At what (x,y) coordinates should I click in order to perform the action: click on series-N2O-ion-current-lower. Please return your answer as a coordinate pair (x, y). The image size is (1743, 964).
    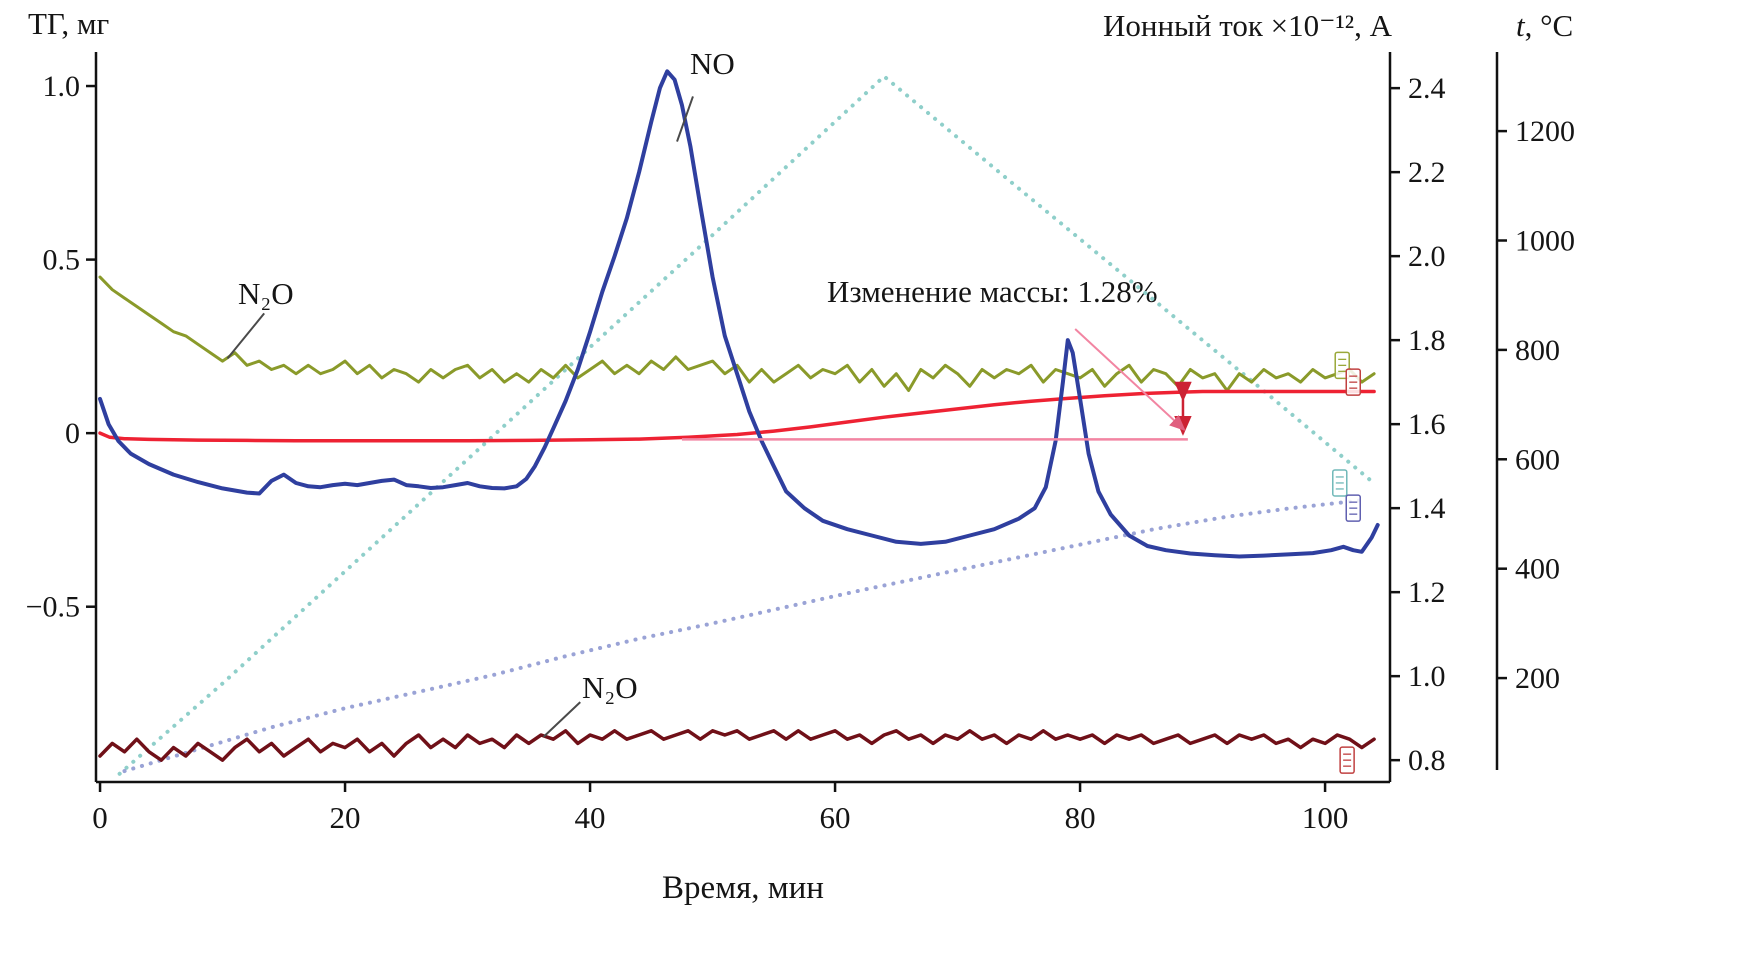
    Looking at the image, I should click on (737, 745).